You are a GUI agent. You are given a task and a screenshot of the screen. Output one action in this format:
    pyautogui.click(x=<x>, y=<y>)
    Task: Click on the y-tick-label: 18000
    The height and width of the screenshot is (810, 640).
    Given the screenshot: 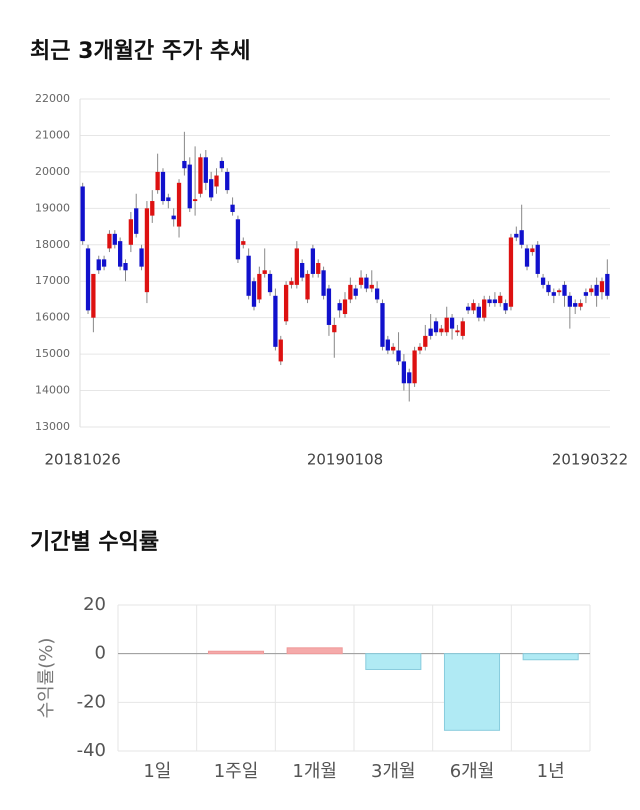 What is the action you would take?
    pyautogui.click(x=52, y=244)
    